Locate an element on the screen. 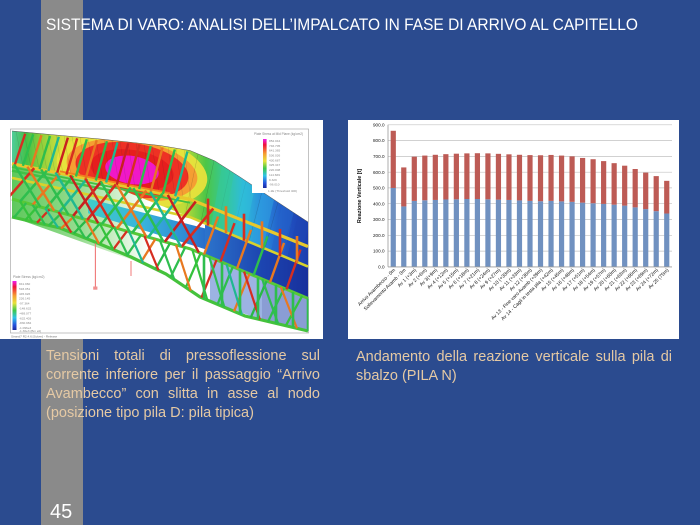 This screenshot has width=700, height=525. svg-text: 841.960 is located at coordinates (24, 284).